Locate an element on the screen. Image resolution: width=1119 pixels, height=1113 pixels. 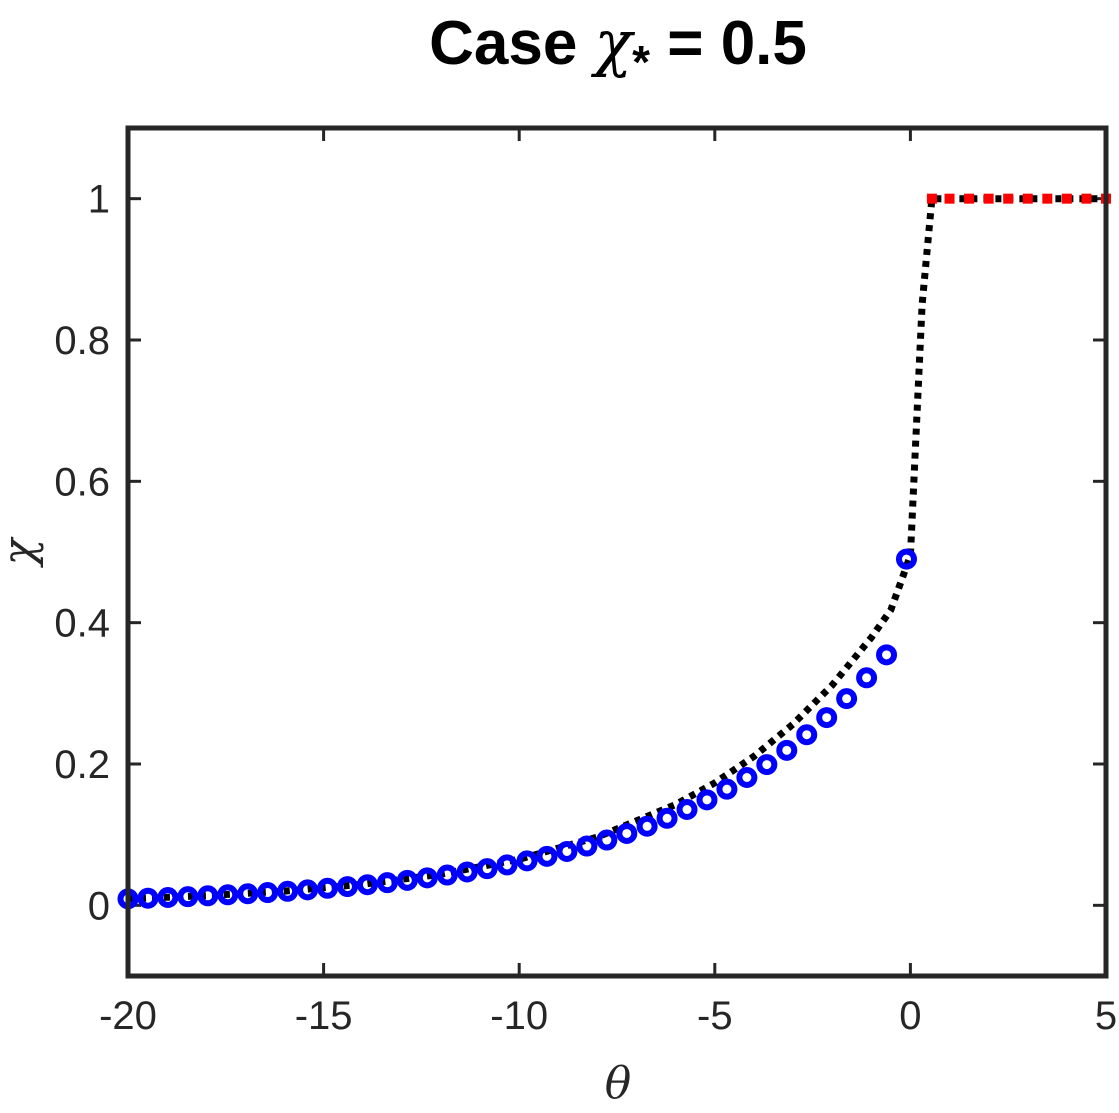
x-tick-label: -15 is located at coordinates (324, 1016).